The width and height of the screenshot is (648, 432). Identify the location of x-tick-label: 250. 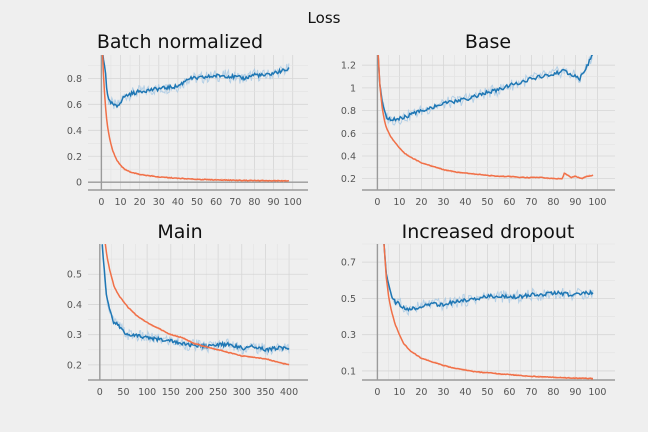
(218, 392).